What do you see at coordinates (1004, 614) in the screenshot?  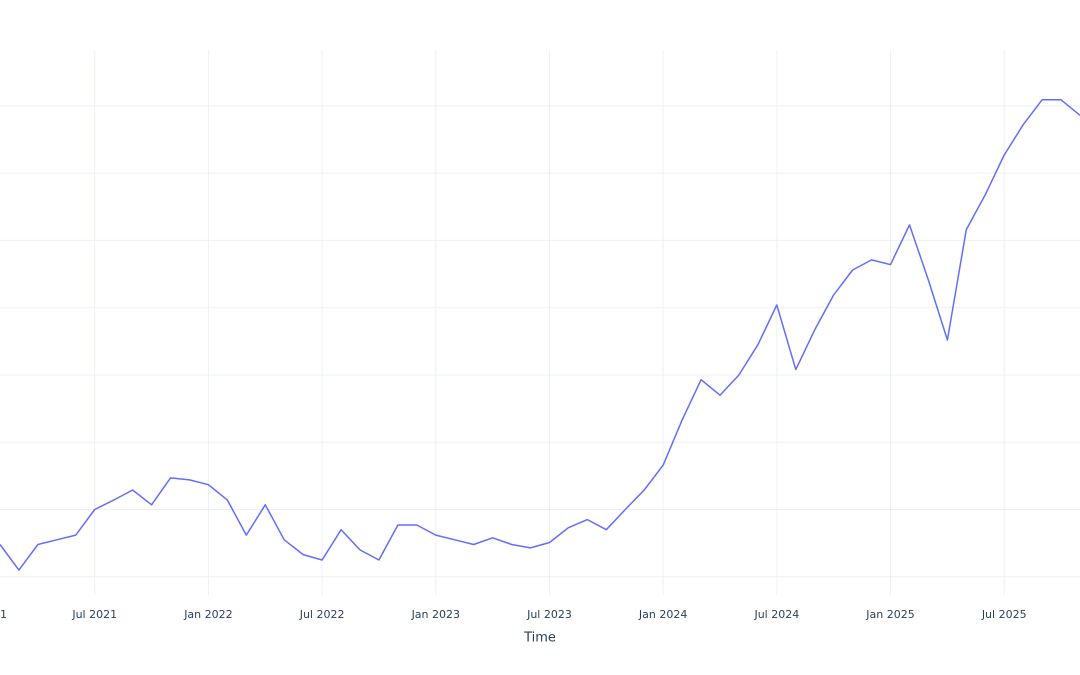 I see `x-tick-label: Jul 2025` at bounding box center [1004, 614].